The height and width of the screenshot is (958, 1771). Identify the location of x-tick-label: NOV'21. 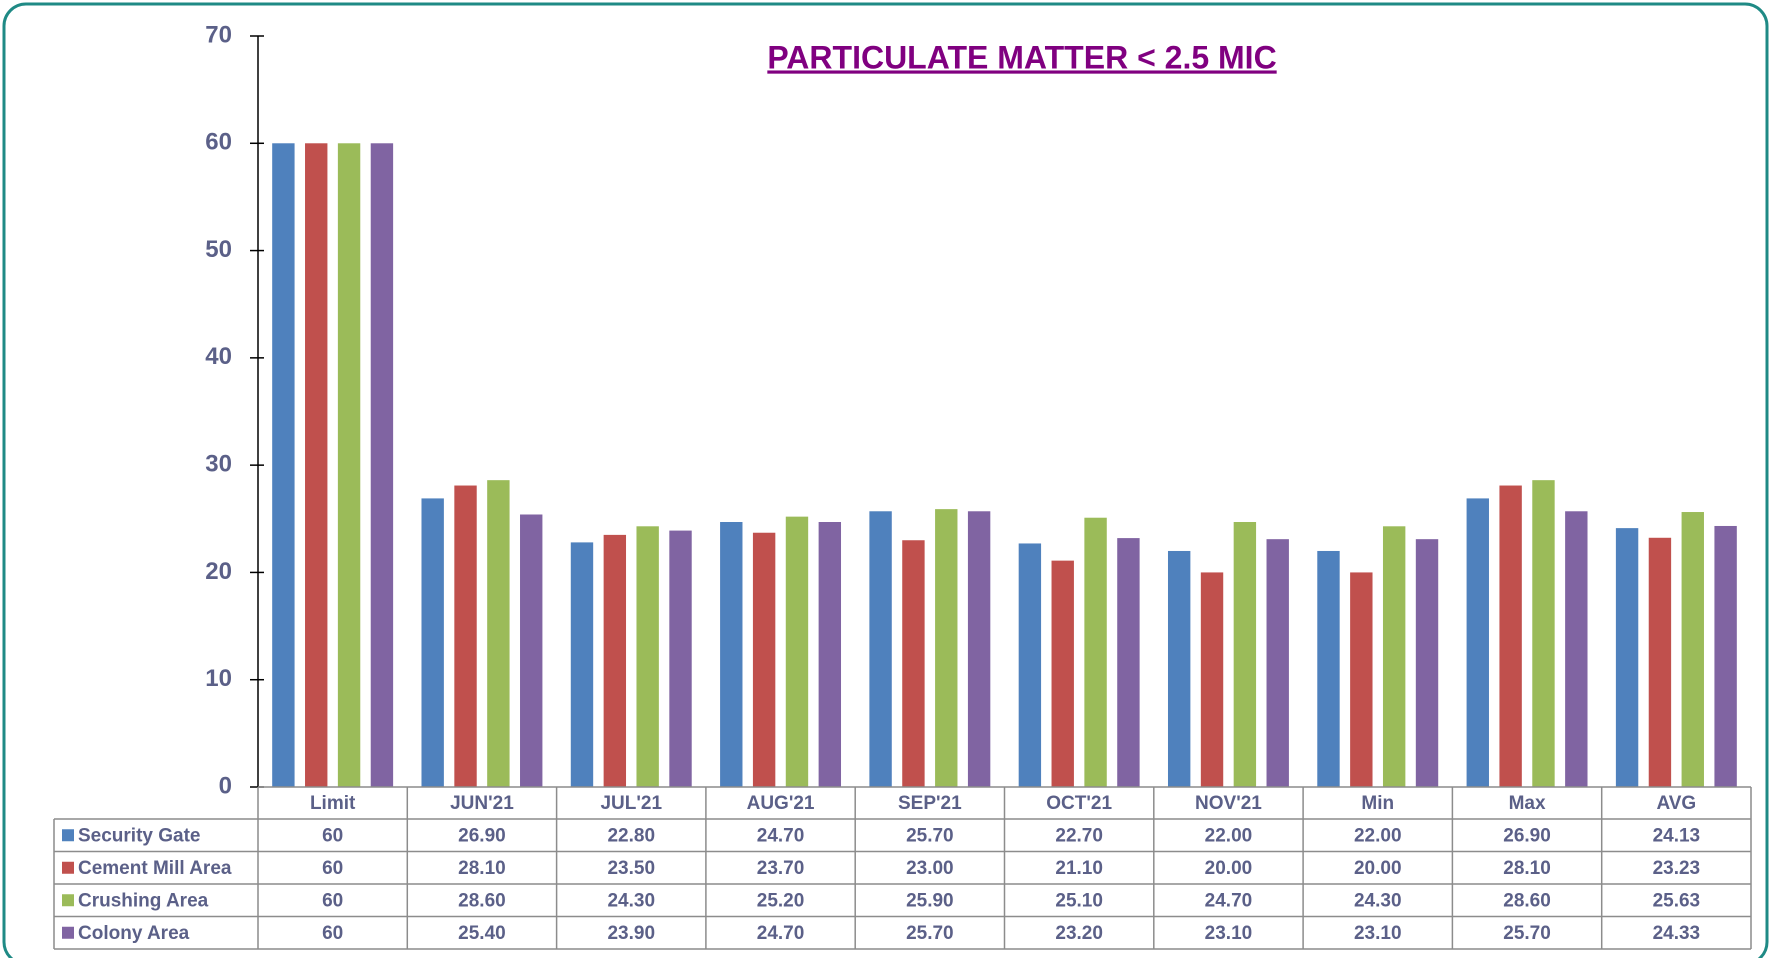
(1228, 803).